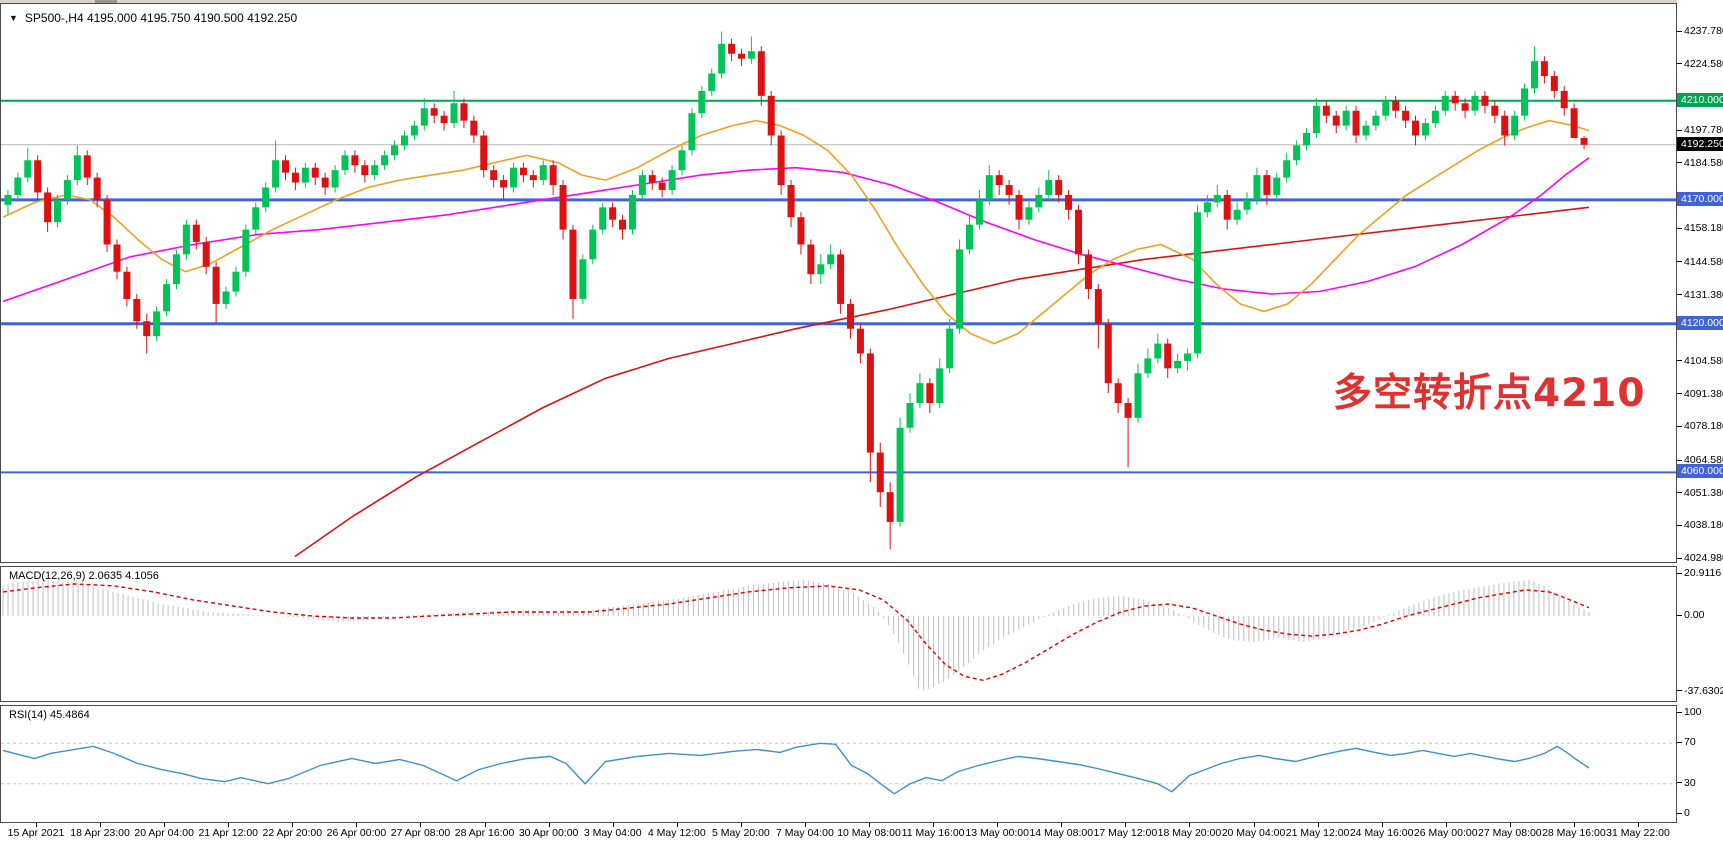 The image size is (1723, 841). I want to click on price-tick-label: 4158.180, so click(1703, 228).